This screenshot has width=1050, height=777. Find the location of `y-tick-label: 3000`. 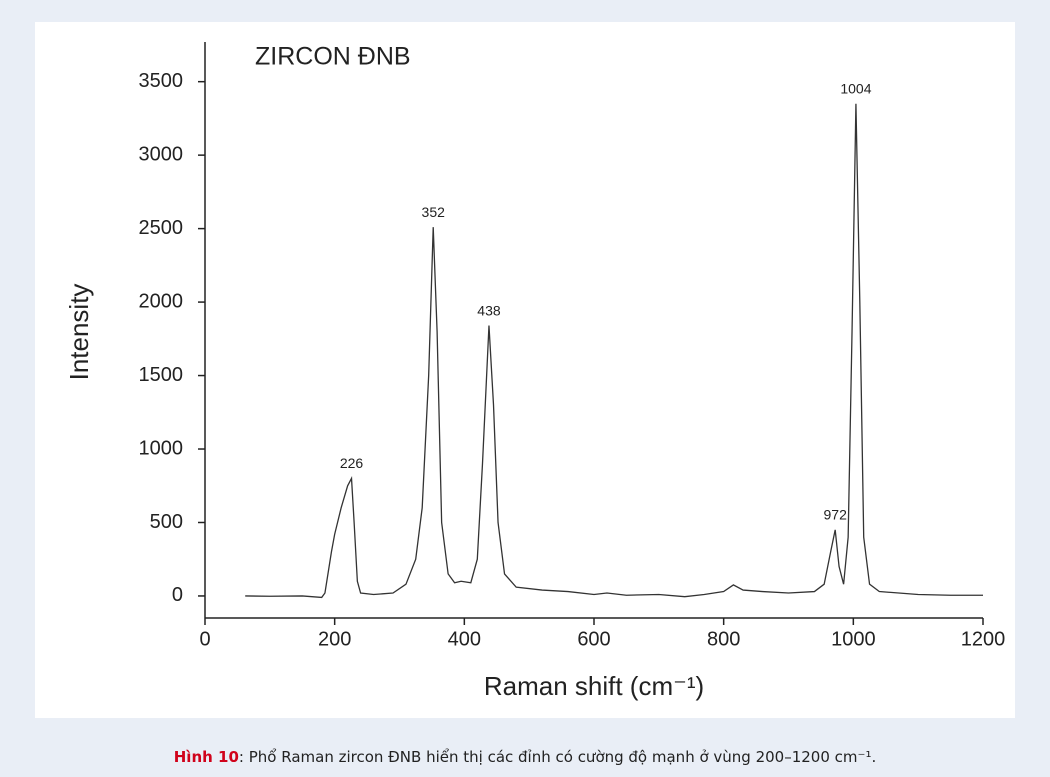

y-tick-label: 3000 is located at coordinates (161, 154).